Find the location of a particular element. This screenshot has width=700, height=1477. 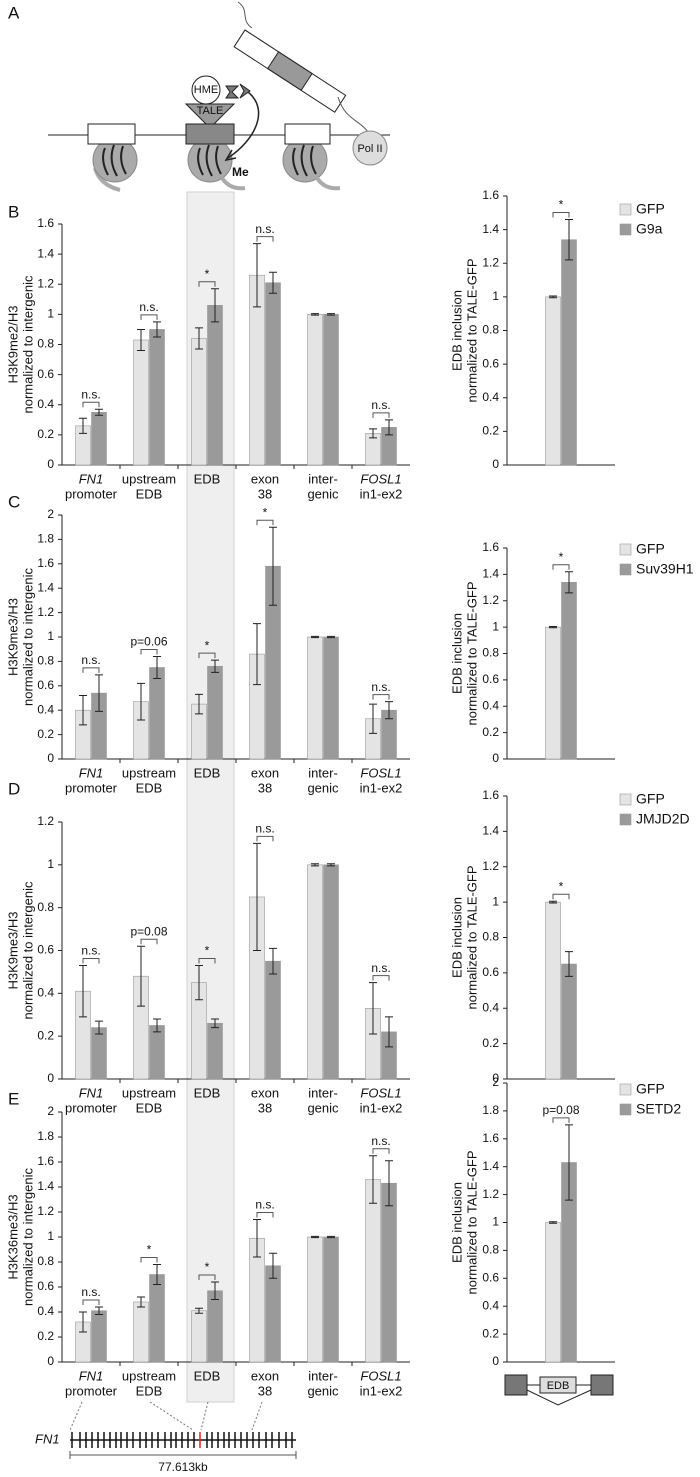

y-tick-label: 0.6 is located at coordinates (490, 972).